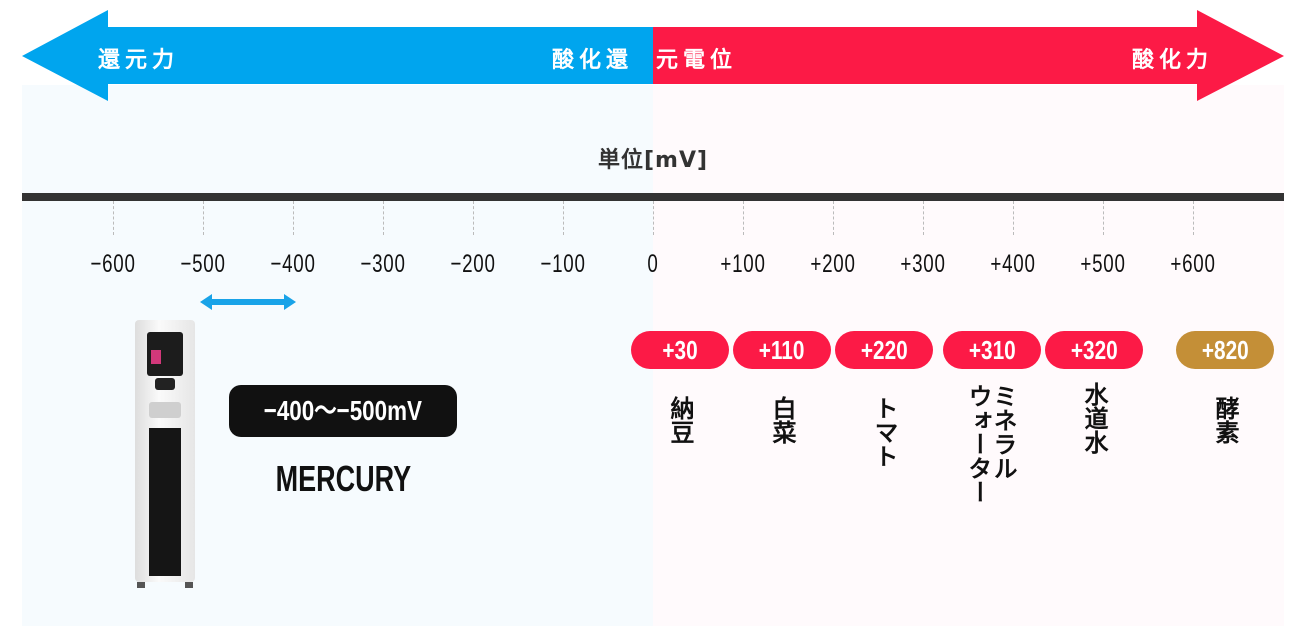  Describe the element at coordinates (113, 264) in the screenshot. I see `axis-tick-label: −600` at that location.